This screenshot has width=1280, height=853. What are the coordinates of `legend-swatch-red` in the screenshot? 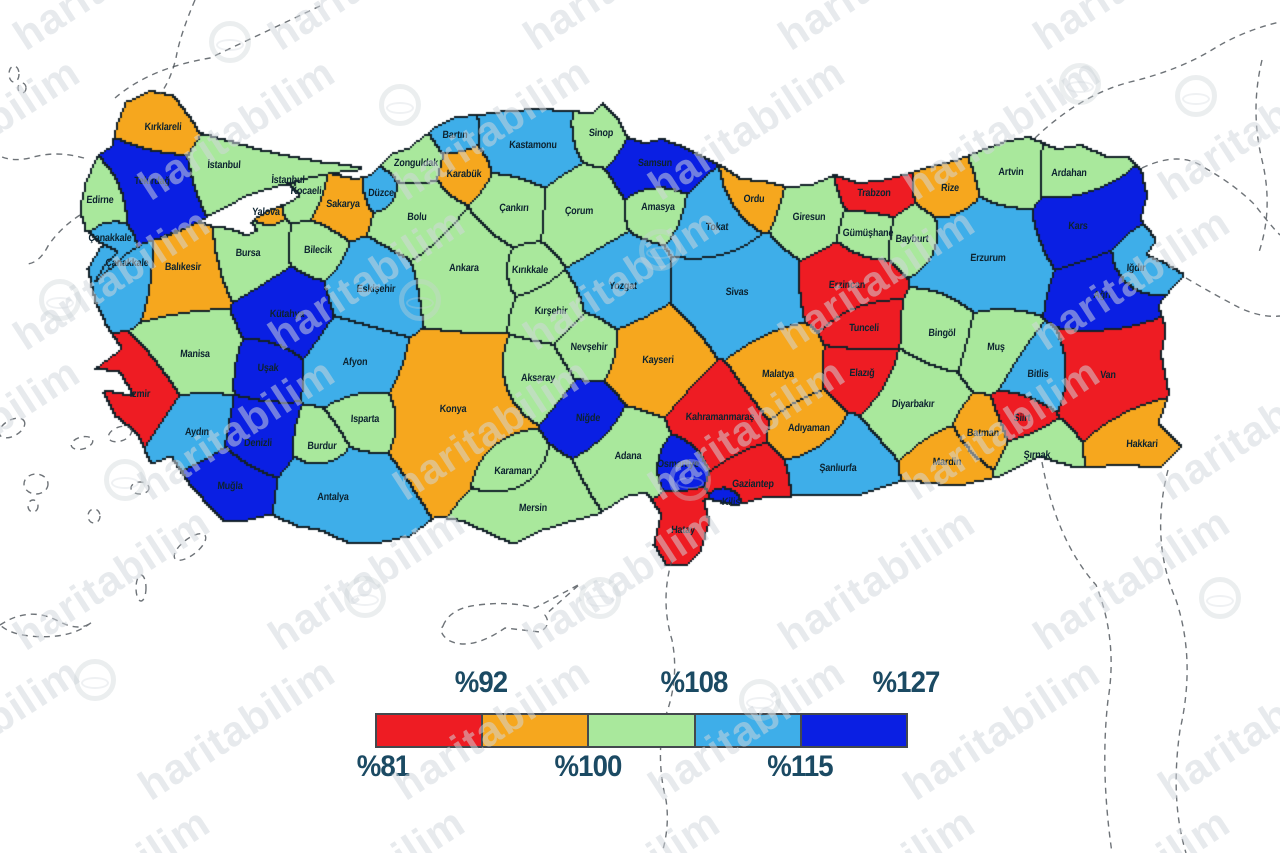 It's located at (430, 730).